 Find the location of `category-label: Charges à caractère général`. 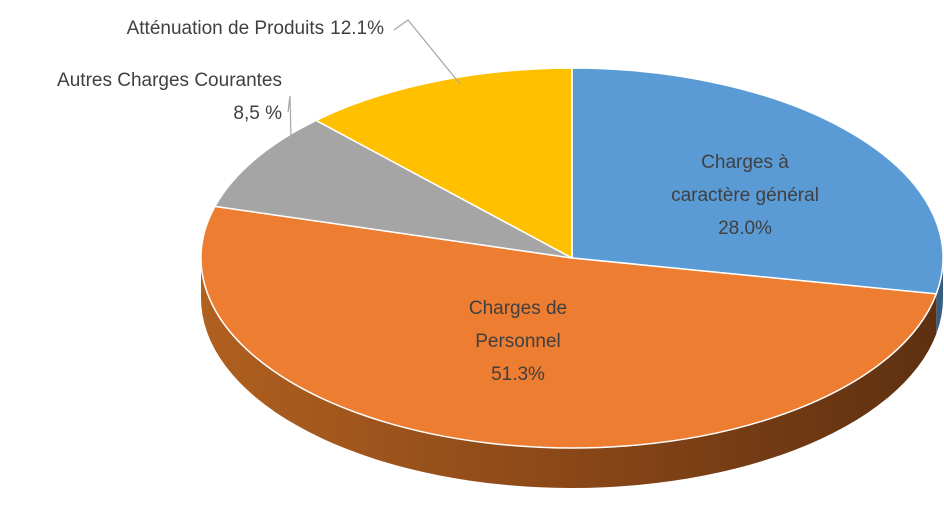

category-label: Charges à caractère général is located at coordinates (745, 179).